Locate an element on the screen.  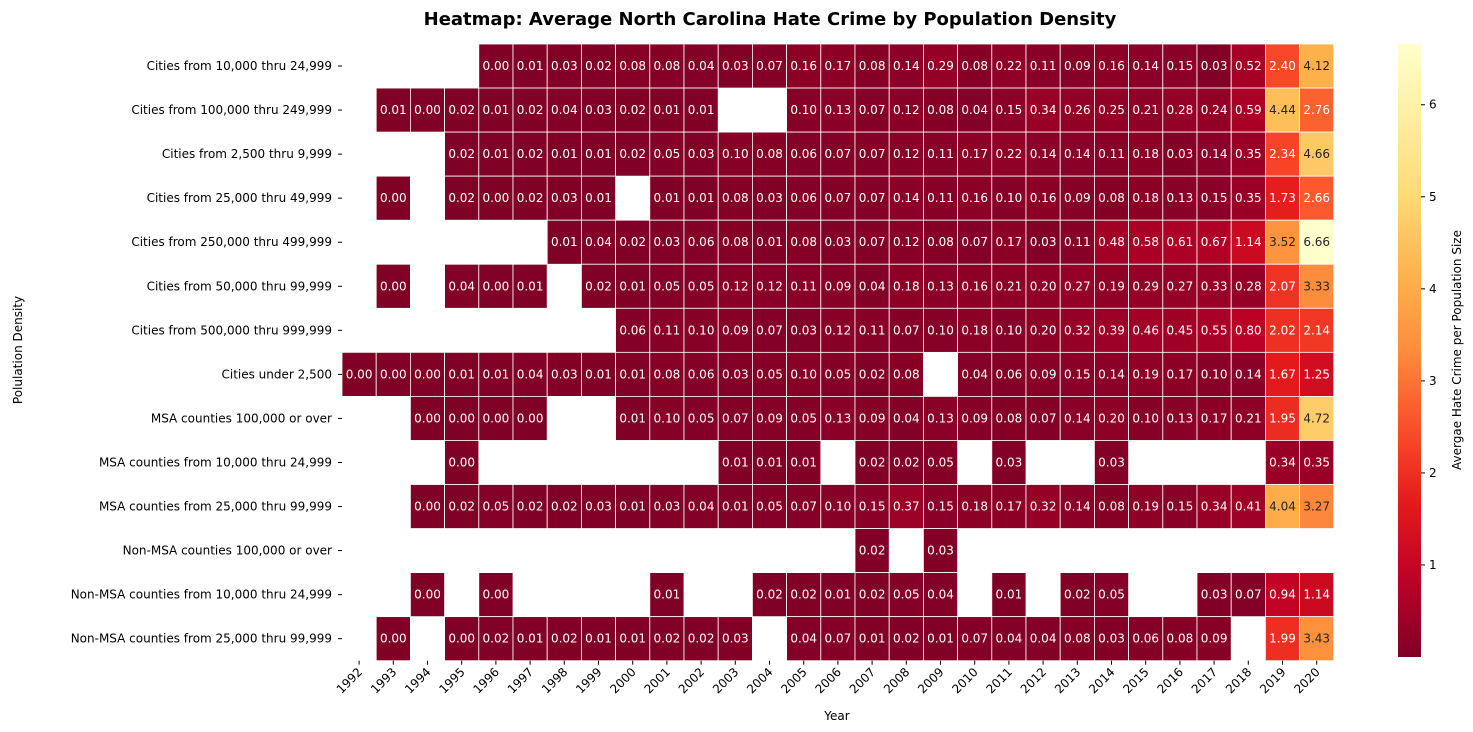
x-tick-label: 2012 is located at coordinates (1033, 680).